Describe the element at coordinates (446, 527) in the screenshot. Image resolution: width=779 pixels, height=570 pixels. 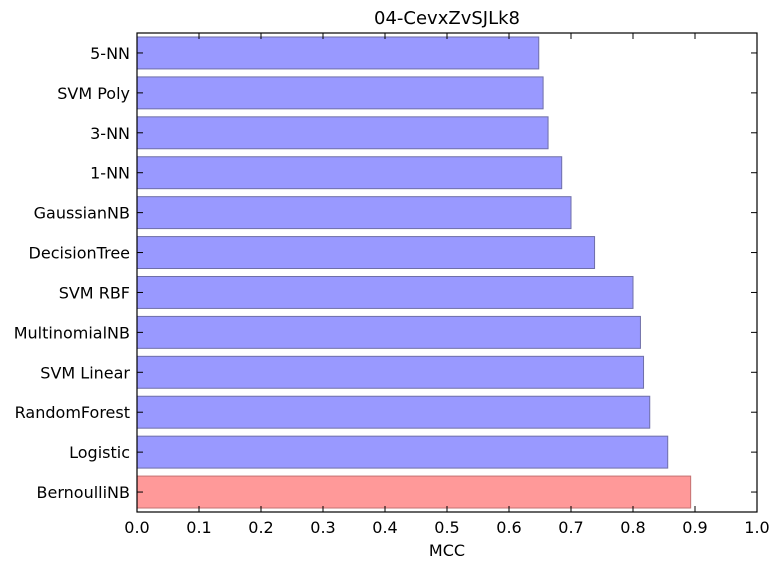
I see `x-tick-label: 0.5` at that location.